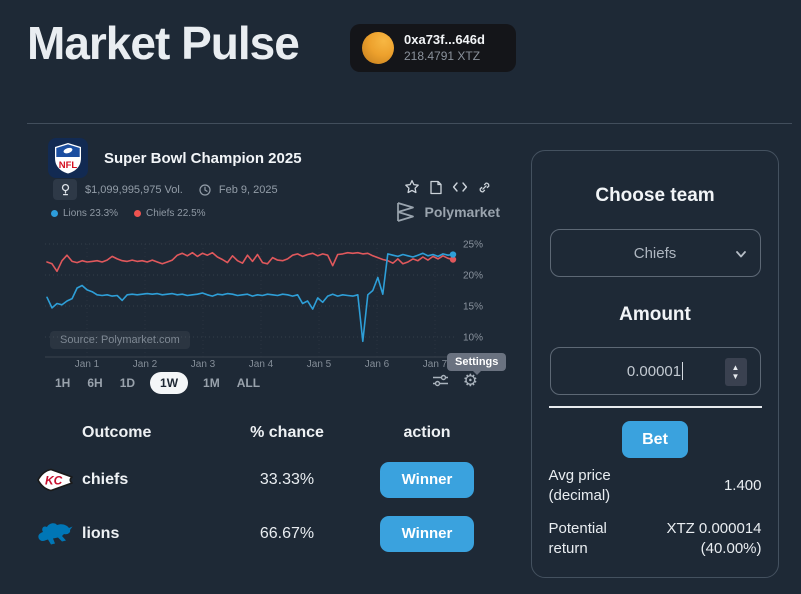  Describe the element at coordinates (460, 187) in the screenshot. I see `embed-code-icon` at that location.